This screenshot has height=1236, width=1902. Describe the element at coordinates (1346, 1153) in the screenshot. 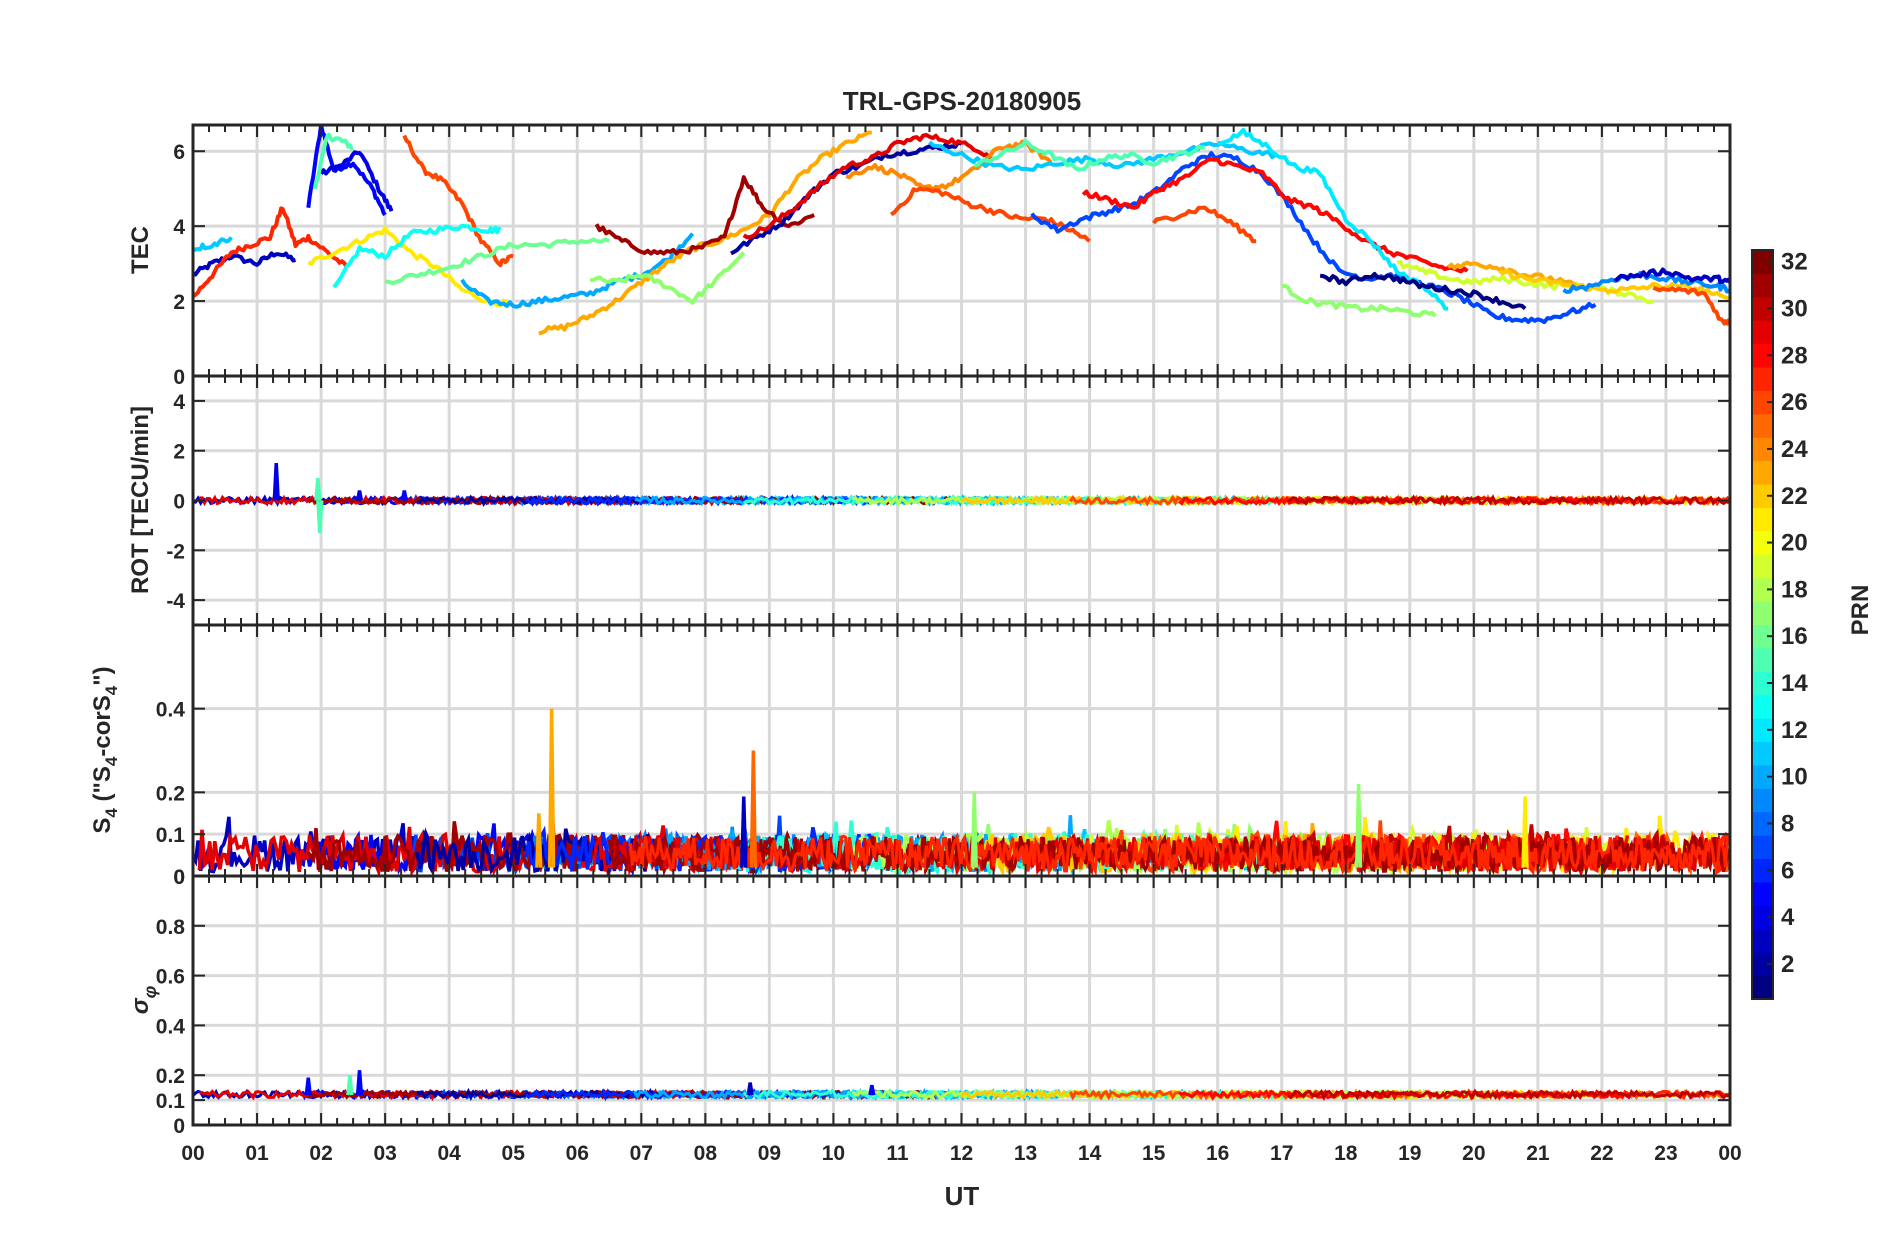

I see `x-tick-label: 18` at that location.